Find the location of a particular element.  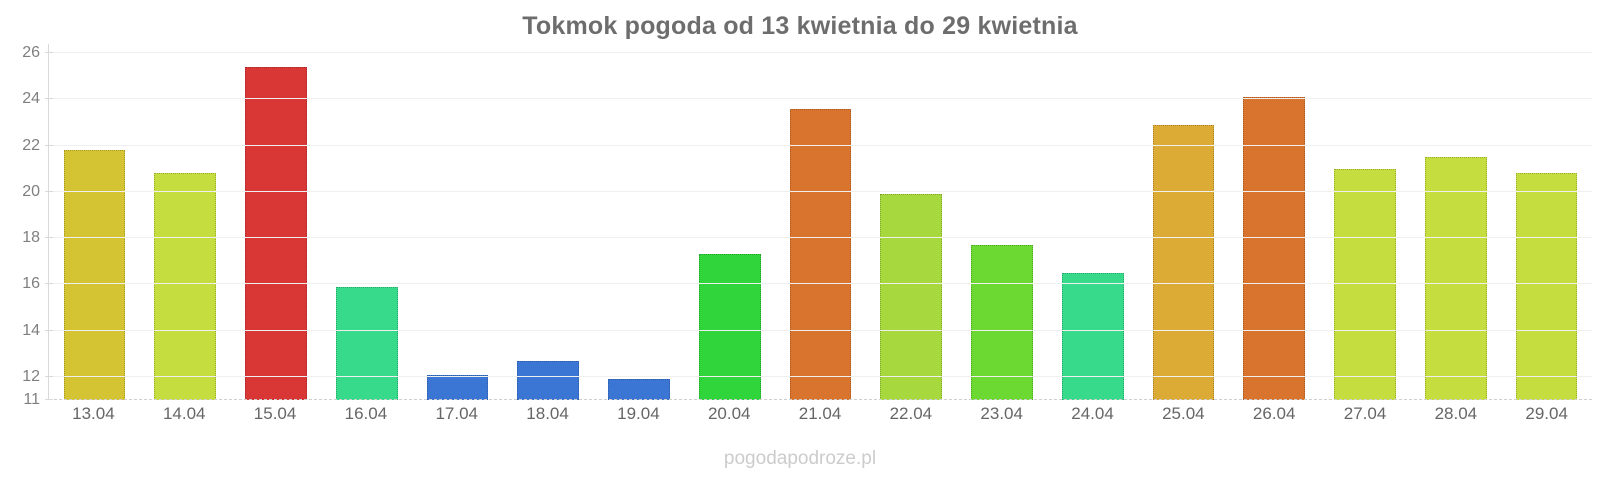

bar-16.04 is located at coordinates (366, 343).